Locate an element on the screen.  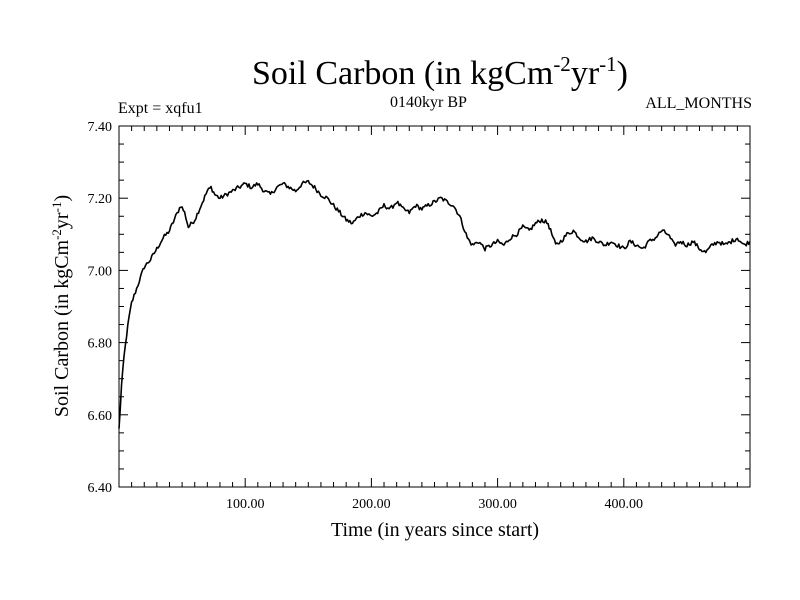
y-axis-label: Soil Carbon (in kgCm-2yr-1) is located at coordinates (61, 306).